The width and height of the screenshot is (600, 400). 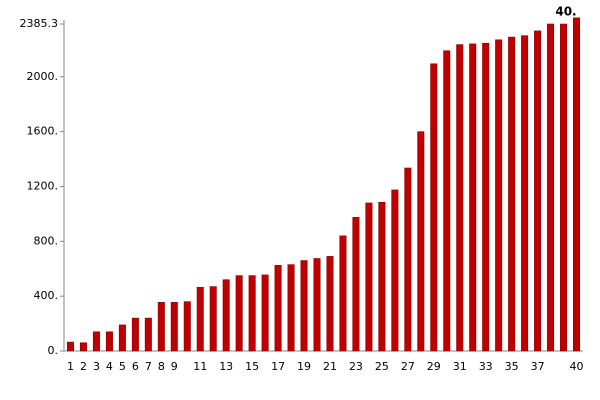 I want to click on x-tick-label: 2, so click(x=83, y=366).